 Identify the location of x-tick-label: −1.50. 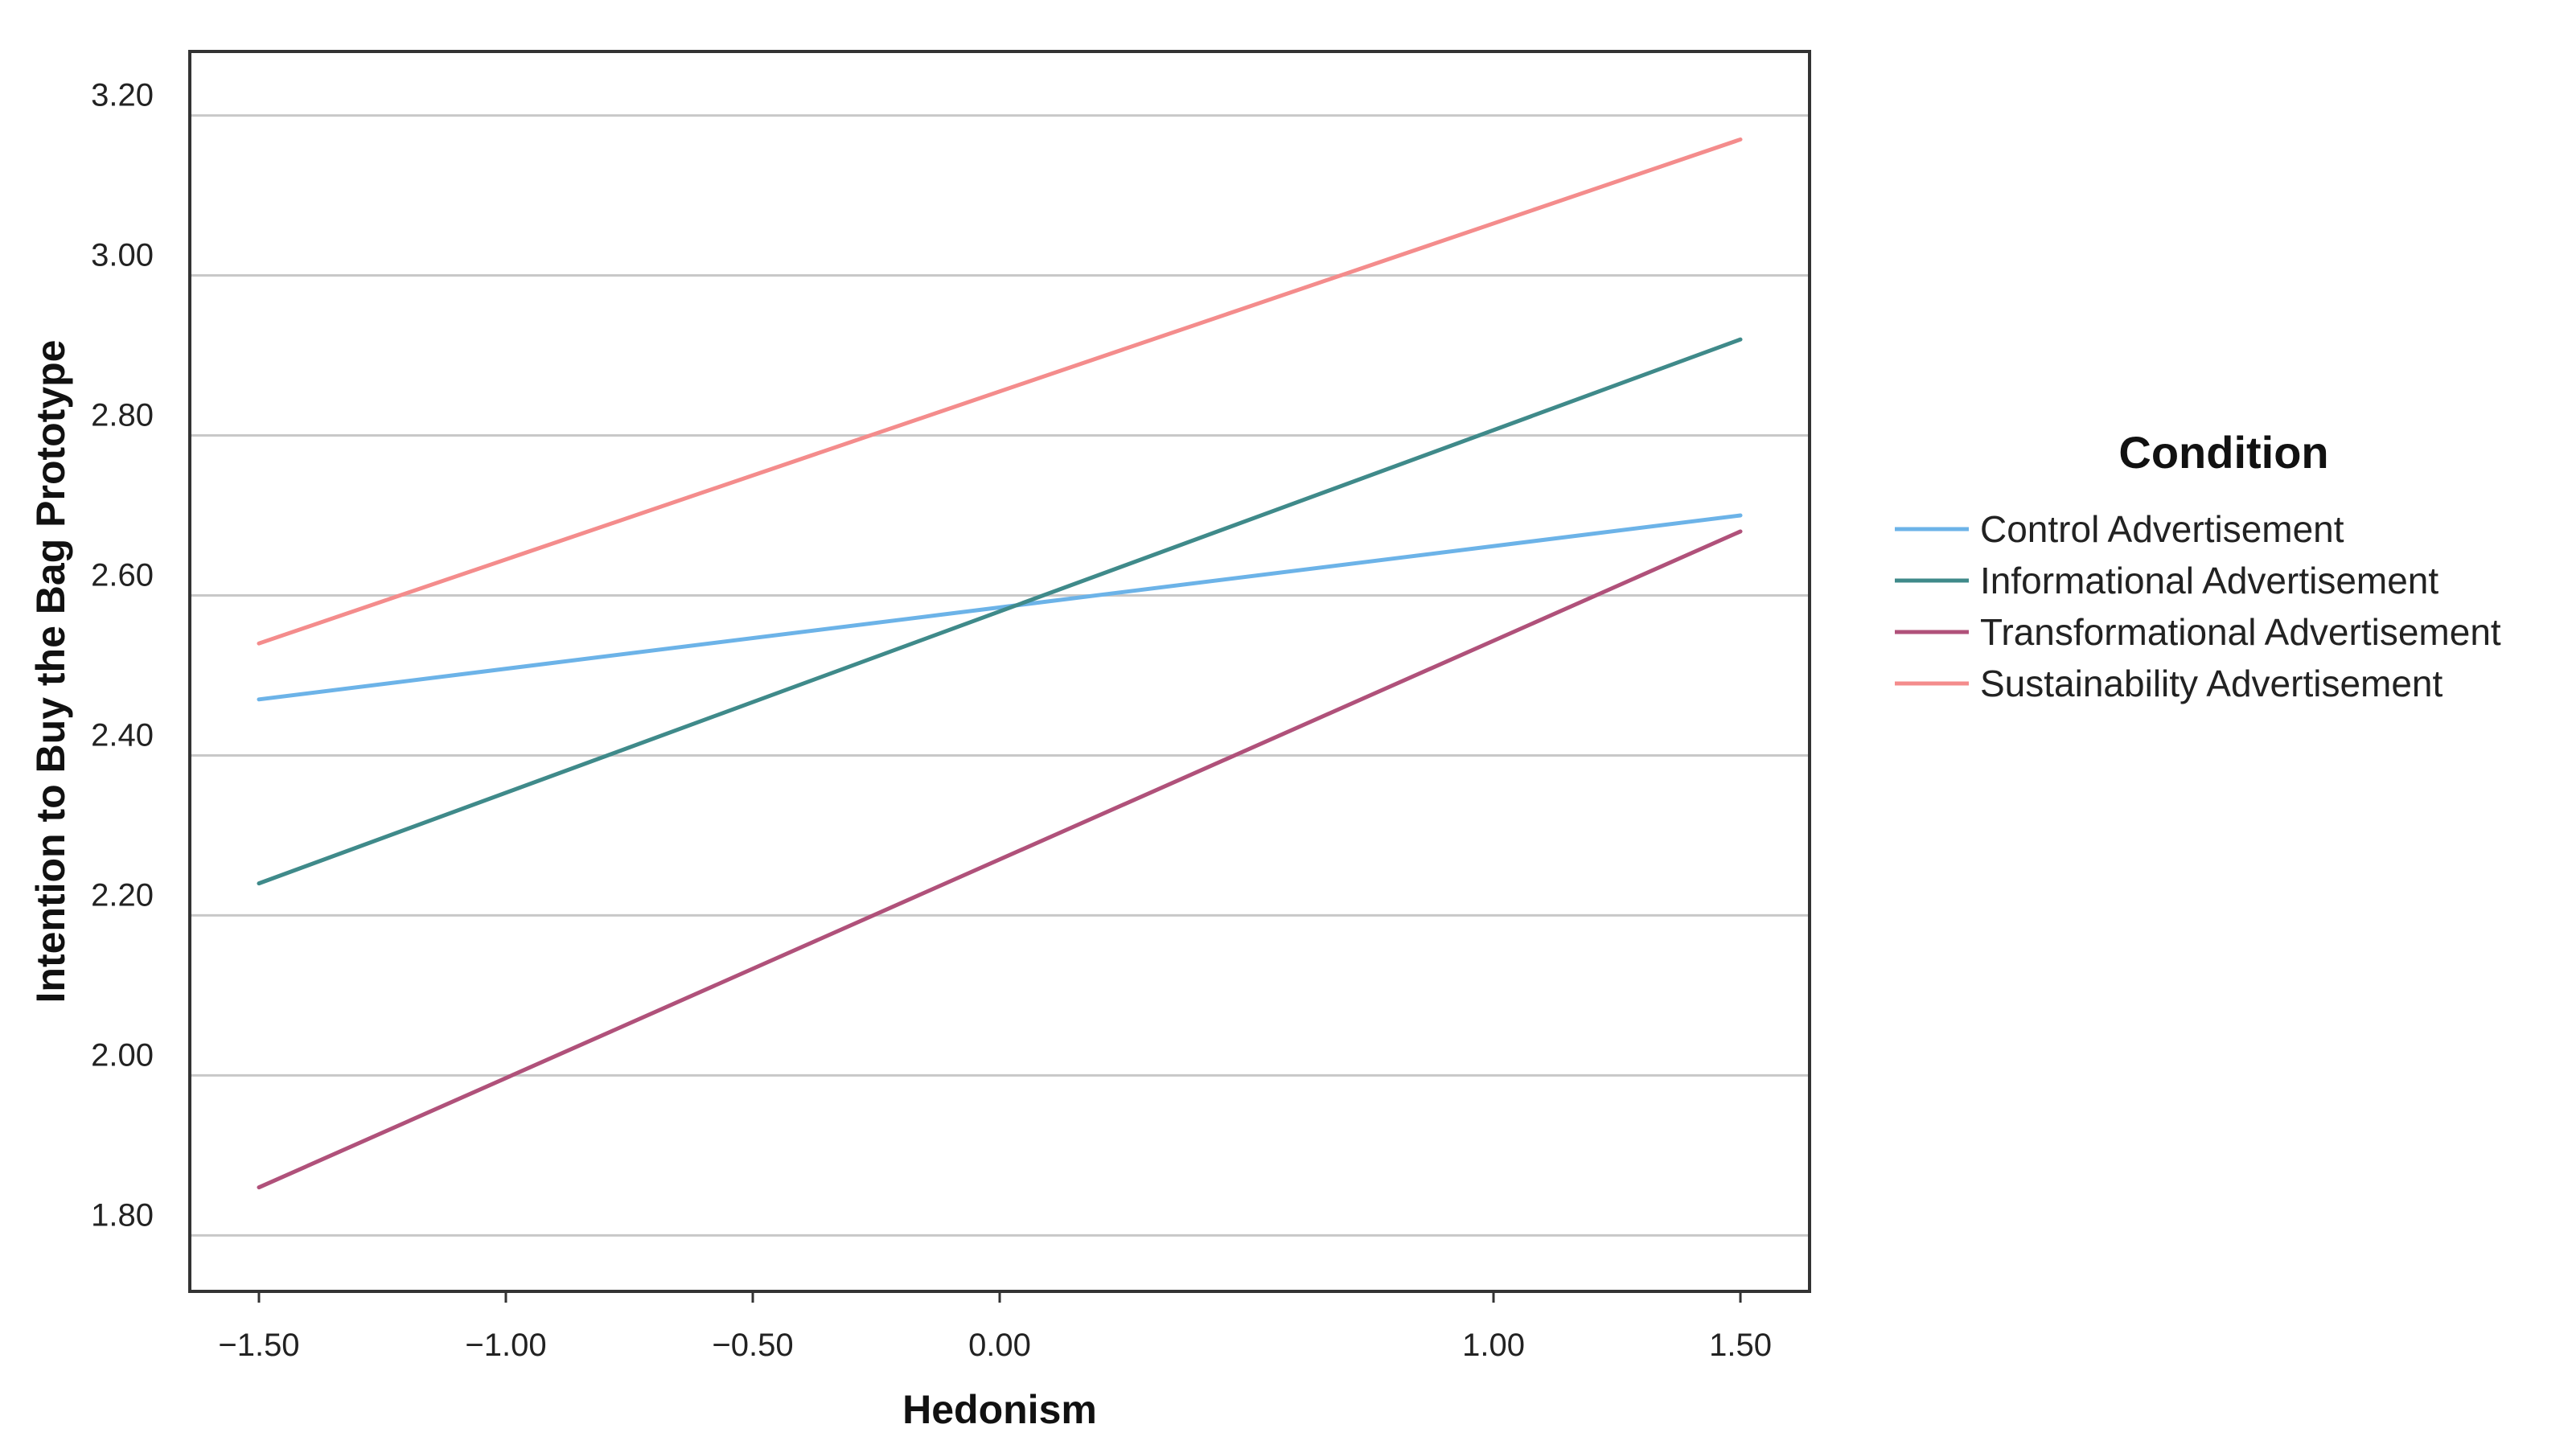
(258, 1345).